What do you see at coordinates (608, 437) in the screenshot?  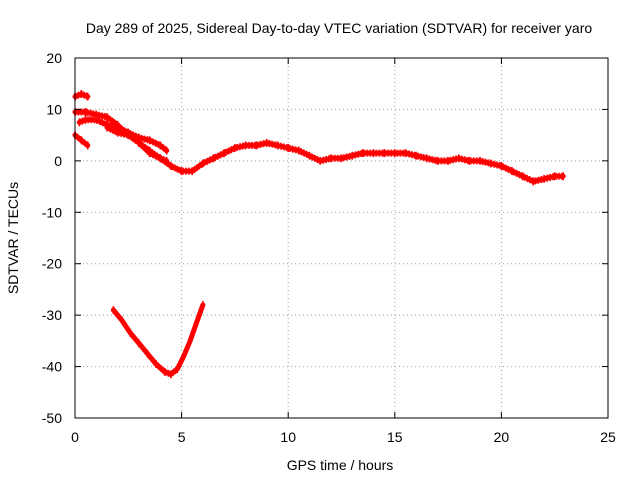 I see `x-tick-label: 25` at bounding box center [608, 437].